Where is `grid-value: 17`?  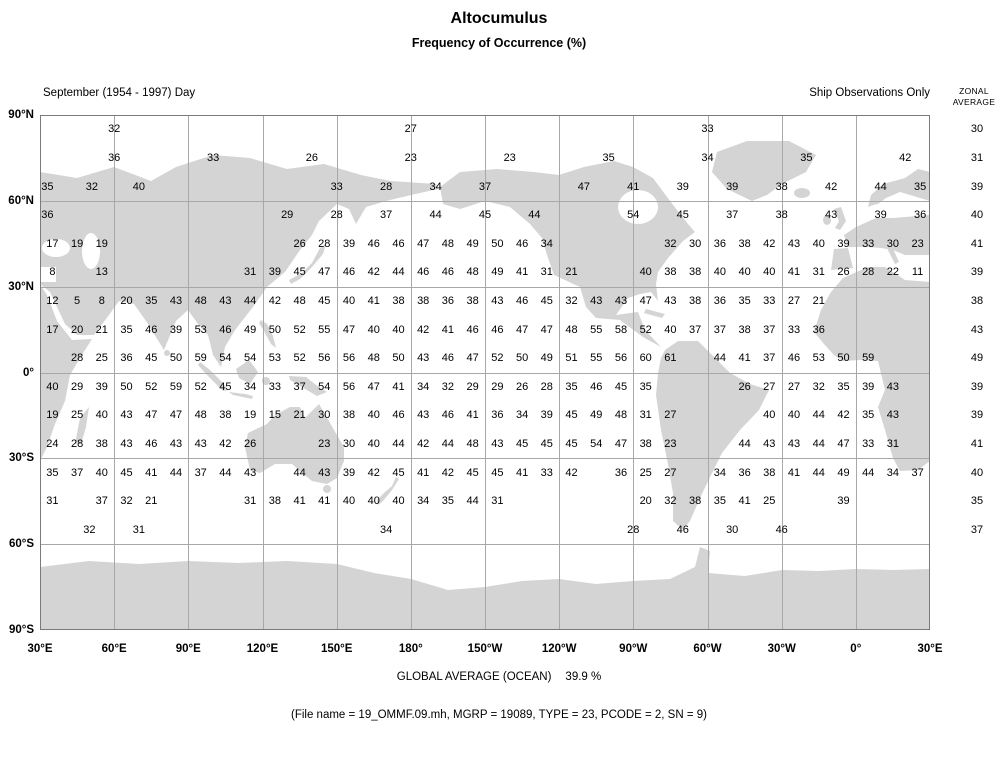
grid-value: 17 is located at coordinates (52, 243).